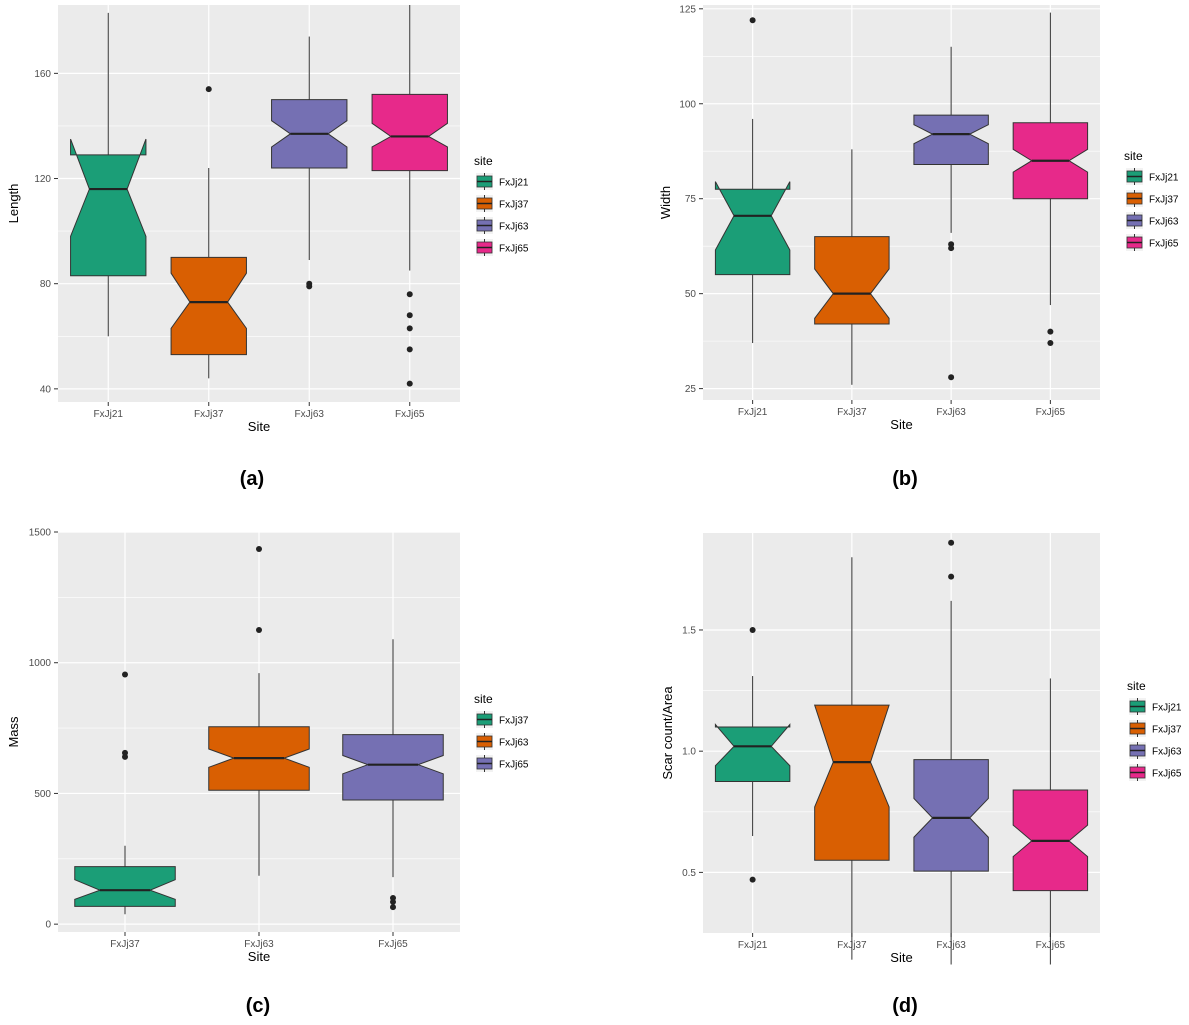  Describe the element at coordinates (689, 873) in the screenshot. I see `y-tick-label: 0.5` at that location.